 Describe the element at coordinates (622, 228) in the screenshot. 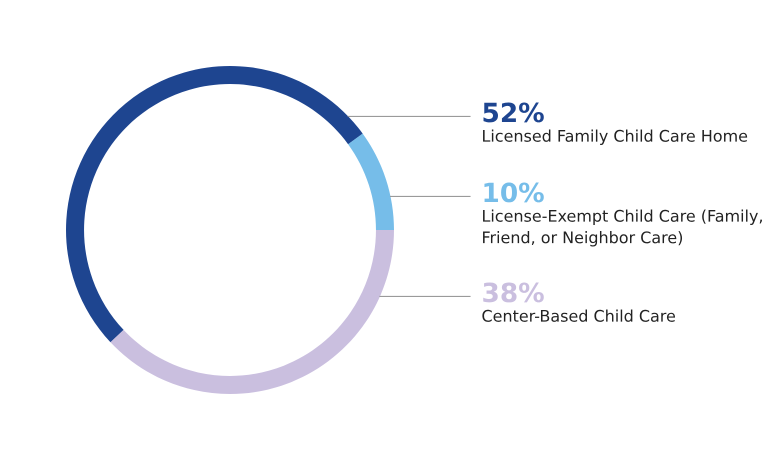

I see `slice-label: License-Exempt Child Care (Family, Friend, or Neighbor Care)` at that location.